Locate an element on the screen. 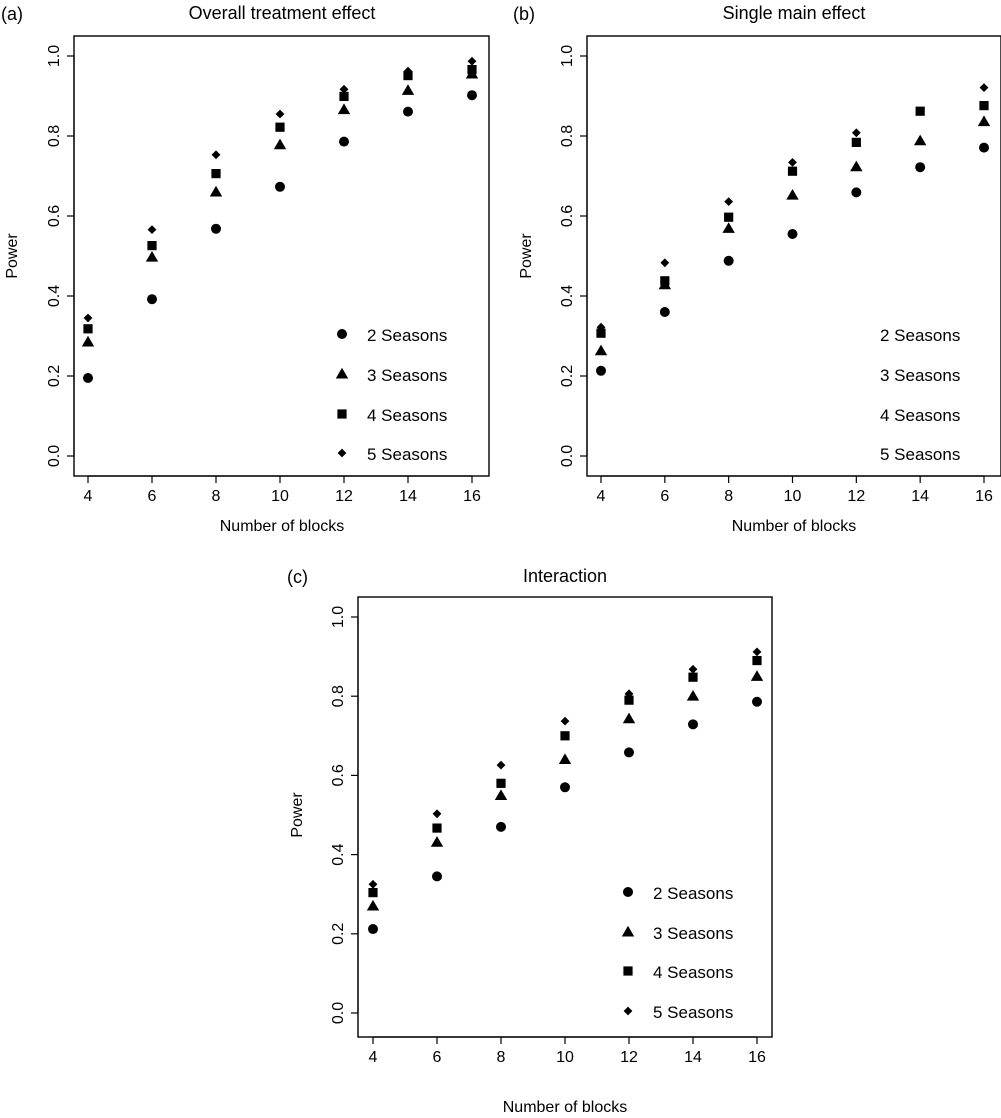  panel-c-x-tick-label: 14 is located at coordinates (693, 1057).